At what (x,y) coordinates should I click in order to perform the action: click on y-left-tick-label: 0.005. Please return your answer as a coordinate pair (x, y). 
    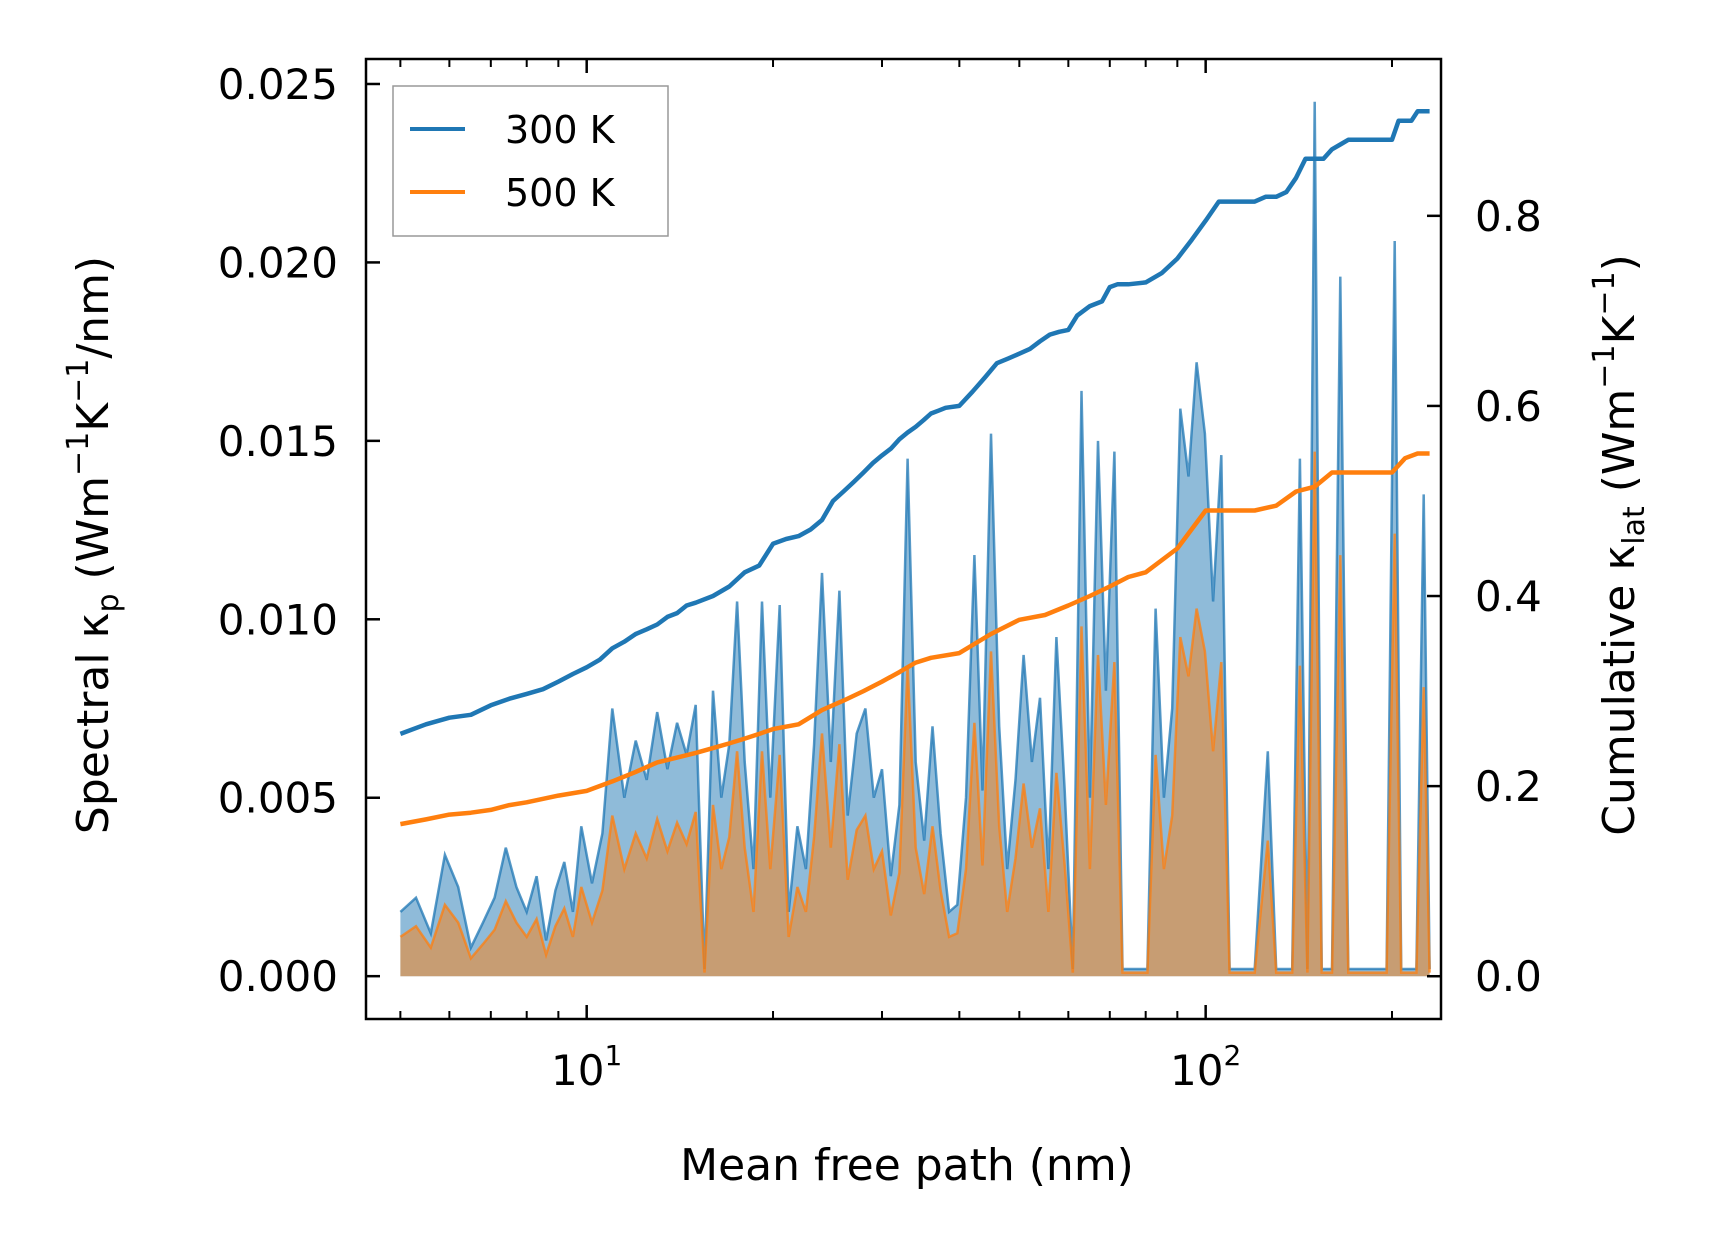
    Looking at the image, I should click on (278, 798).